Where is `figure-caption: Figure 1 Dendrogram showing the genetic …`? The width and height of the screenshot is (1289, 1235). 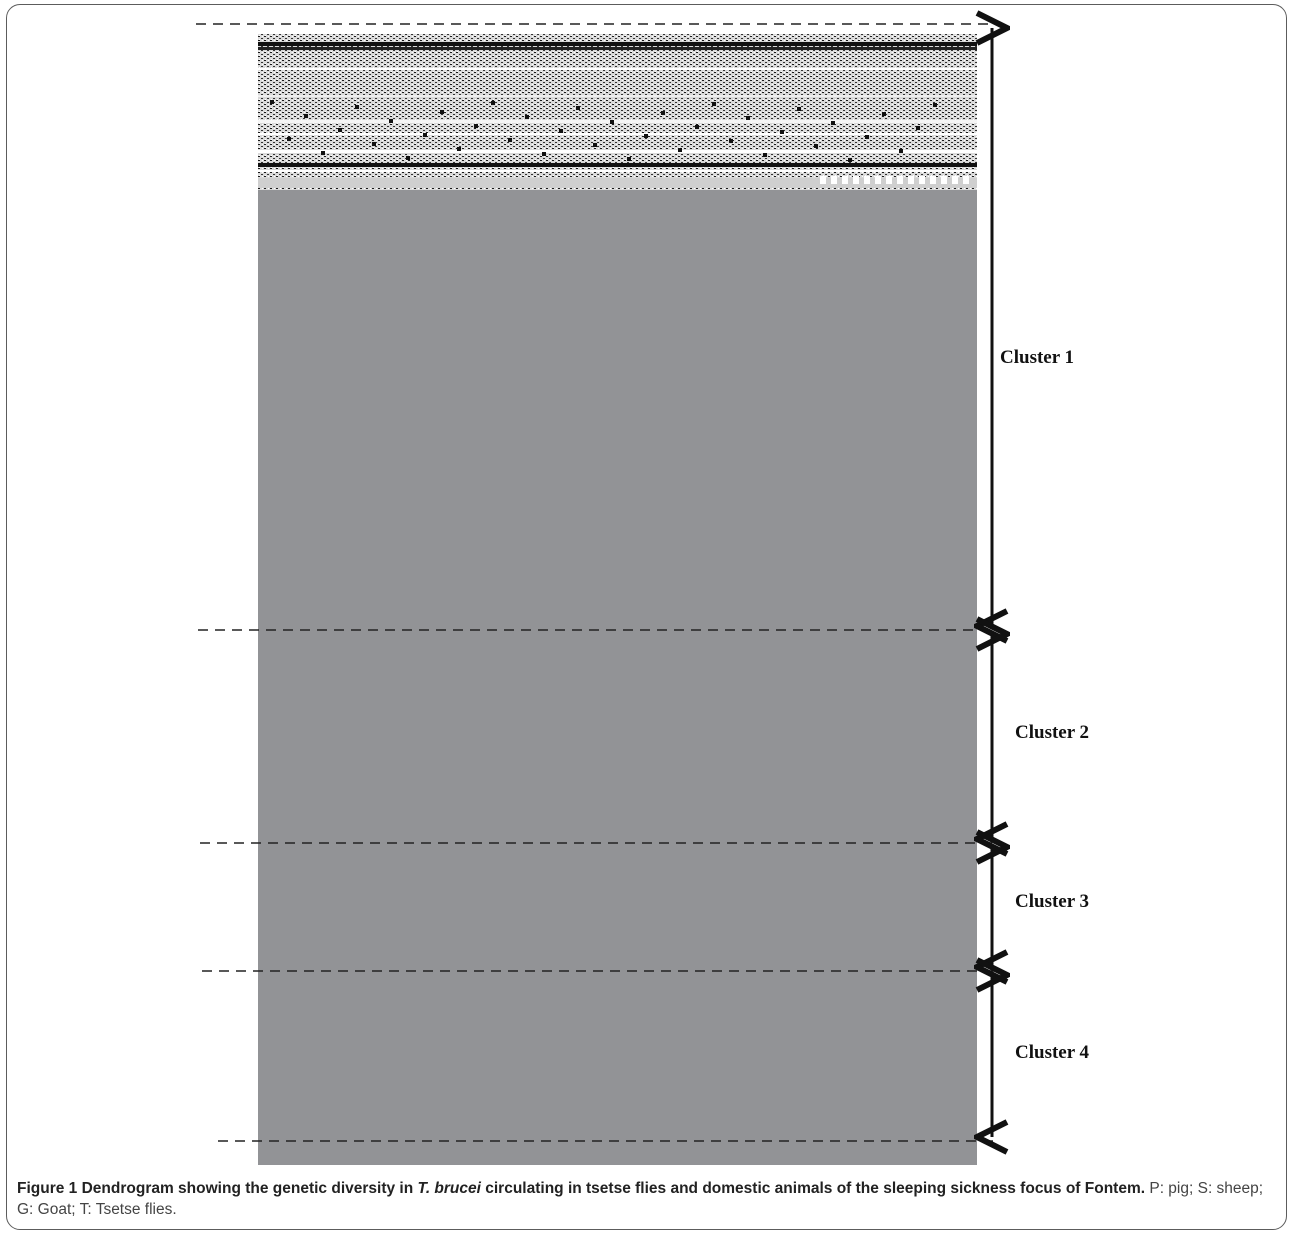
figure-caption: Figure 1 Dendrogram showing the genetic … is located at coordinates (642, 1199).